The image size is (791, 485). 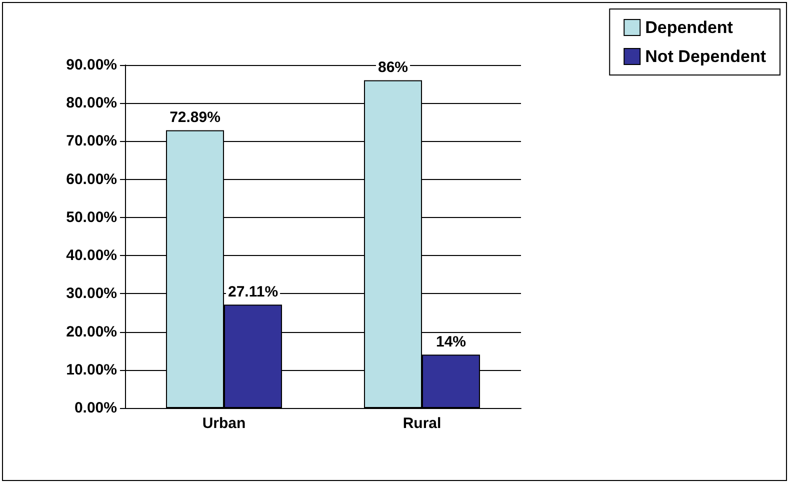 What do you see at coordinates (95, 408) in the screenshot?
I see `y-tick-label: 0.00%` at bounding box center [95, 408].